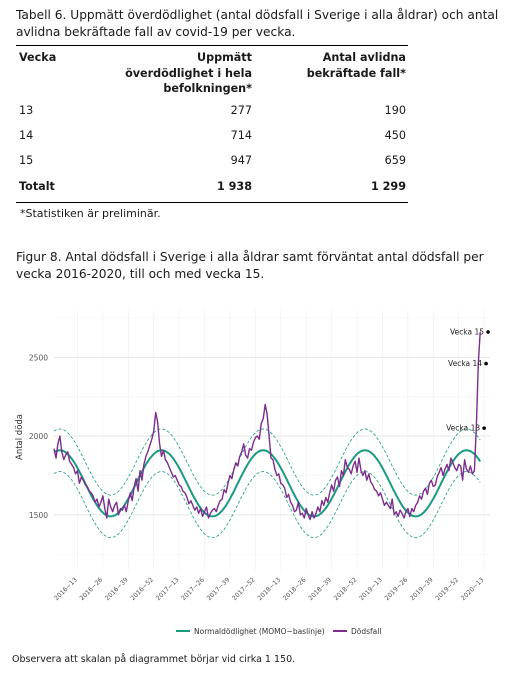 The image size is (514, 673). What do you see at coordinates (241, 160) in the screenshot?
I see `row-15-excess: 947` at bounding box center [241, 160].